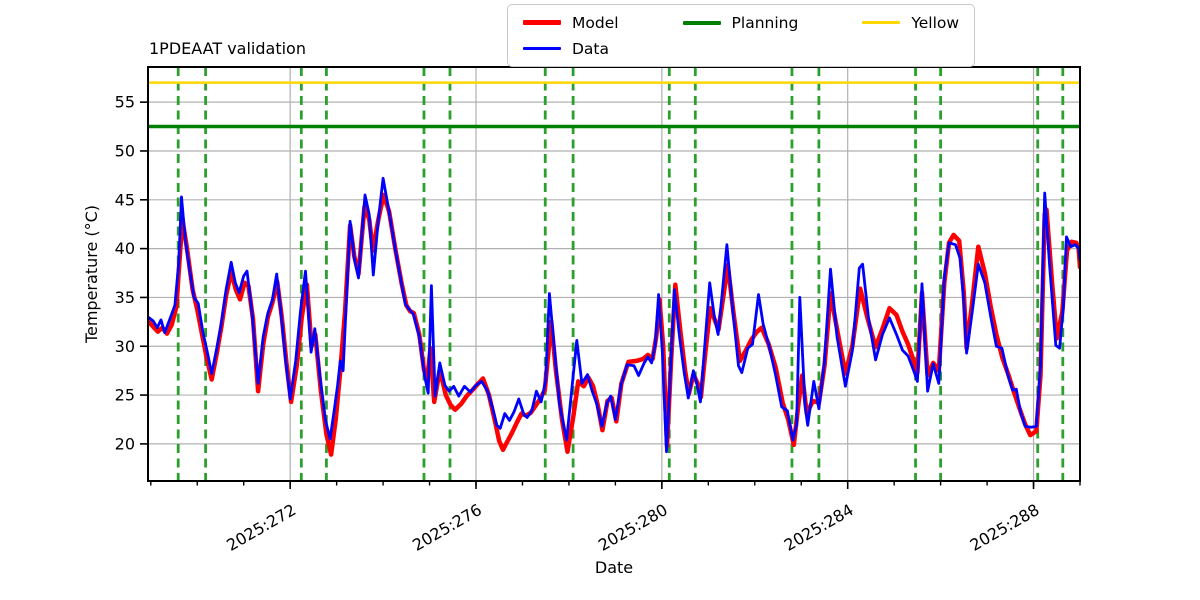 The height and width of the screenshot is (600, 1200). What do you see at coordinates (227, 48) in the screenshot?
I see `chart-title: 1PDEAAT validation` at bounding box center [227, 48].